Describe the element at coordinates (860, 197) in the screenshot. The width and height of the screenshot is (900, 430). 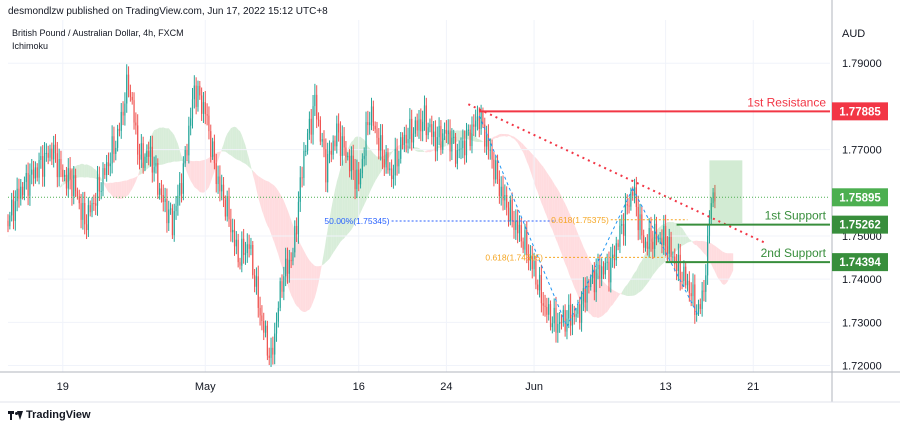
I see `last-price-tag` at that location.